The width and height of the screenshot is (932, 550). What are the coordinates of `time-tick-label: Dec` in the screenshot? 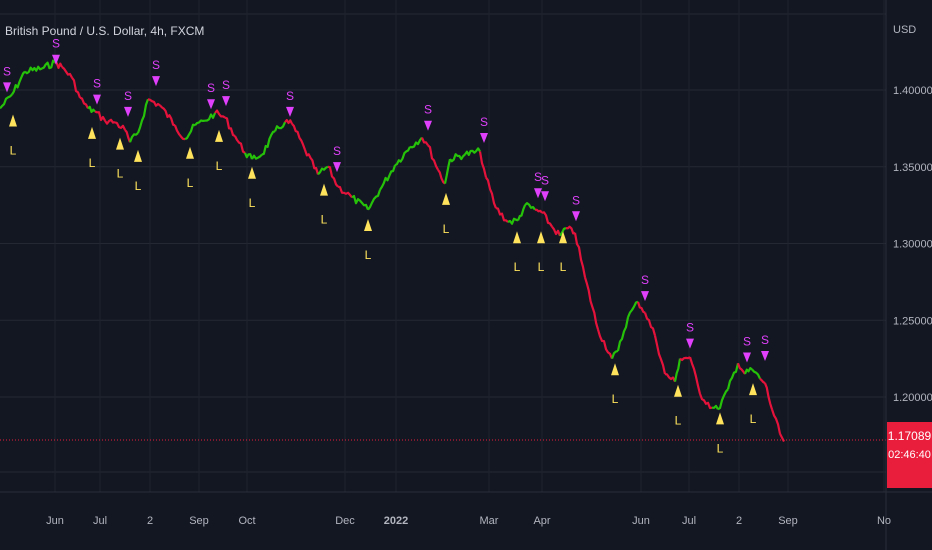 It's located at (345, 521).